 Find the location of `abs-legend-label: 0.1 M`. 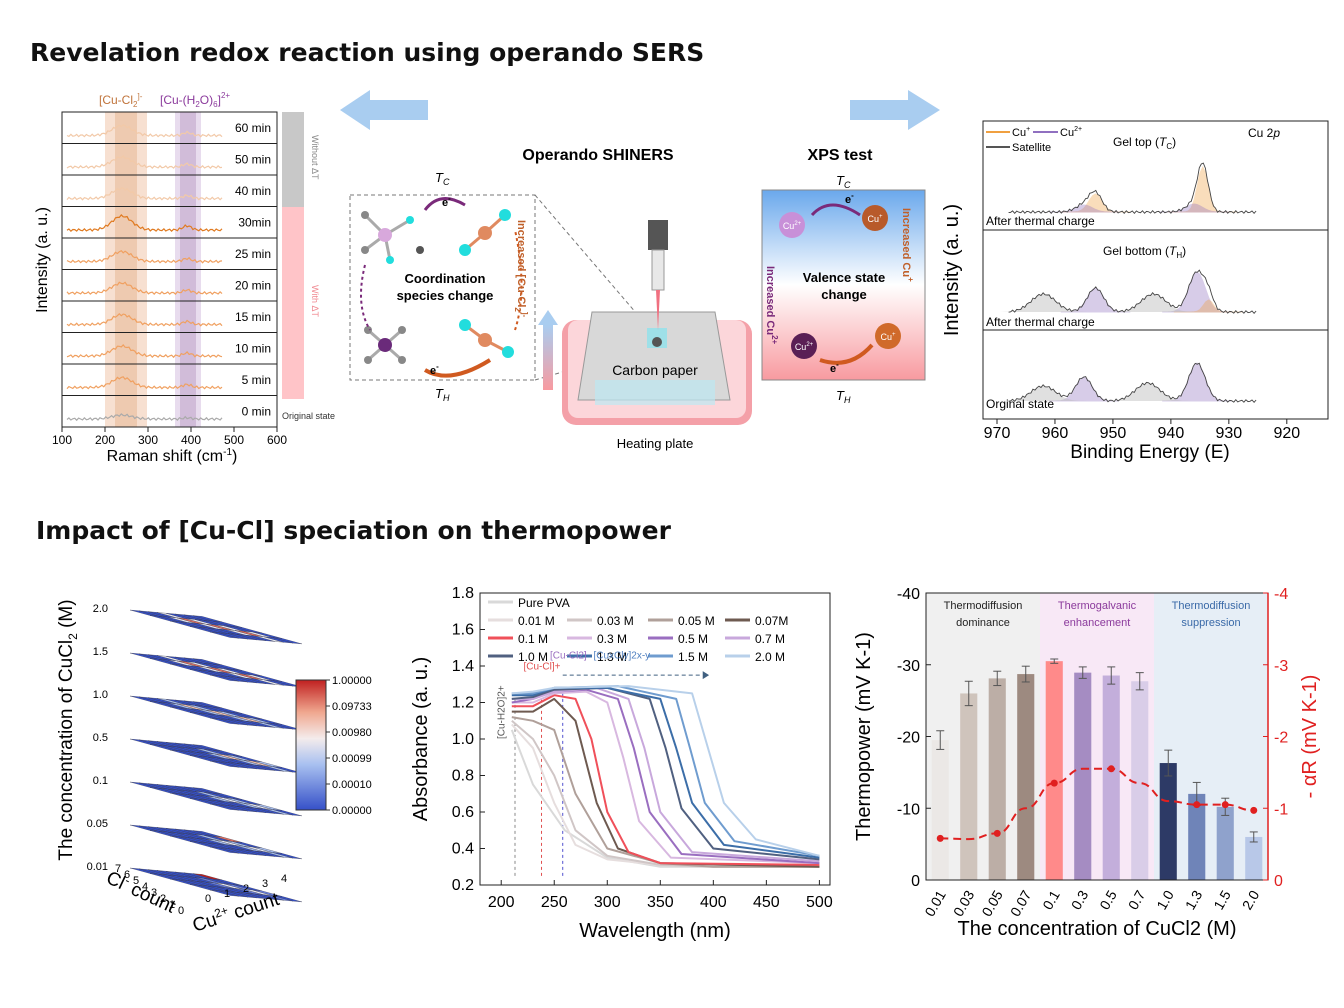

abs-legend-label: 0.1 M is located at coordinates (533, 639).